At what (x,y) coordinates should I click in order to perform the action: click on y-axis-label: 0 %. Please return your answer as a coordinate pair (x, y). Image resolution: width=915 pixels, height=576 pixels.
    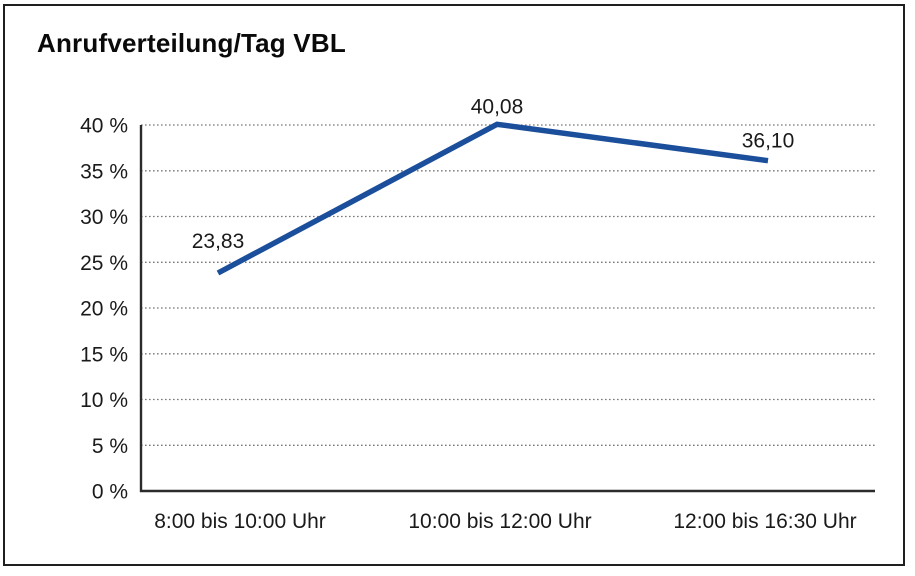
    Looking at the image, I should click on (110, 492).